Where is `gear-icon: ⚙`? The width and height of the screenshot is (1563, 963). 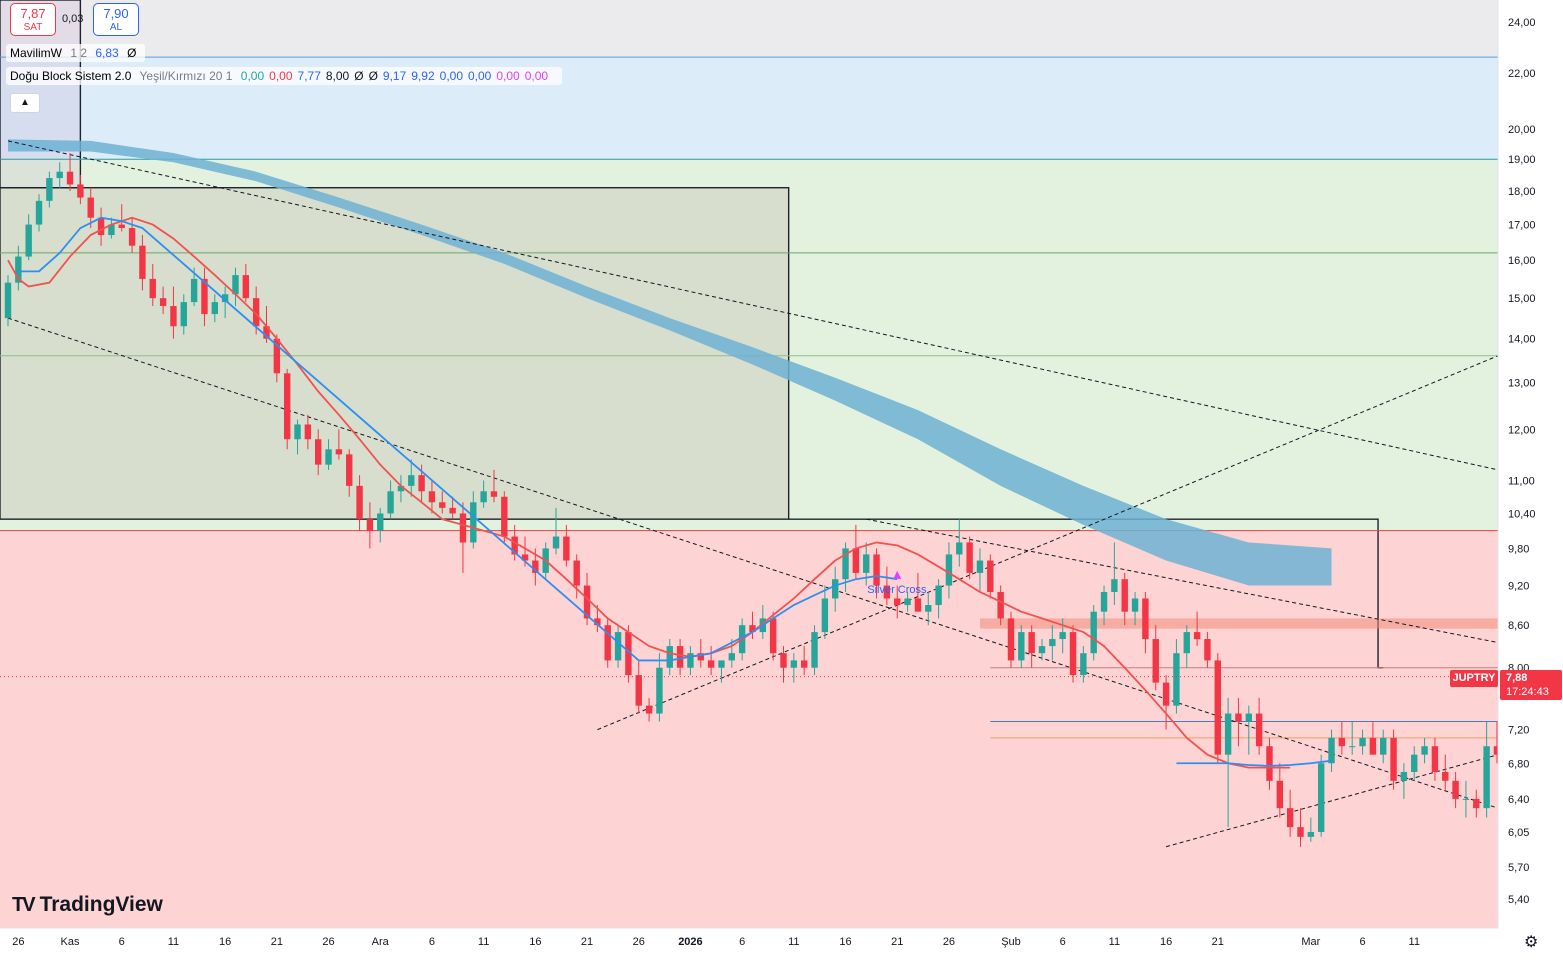
gear-icon: ⚙ is located at coordinates (1531, 942).